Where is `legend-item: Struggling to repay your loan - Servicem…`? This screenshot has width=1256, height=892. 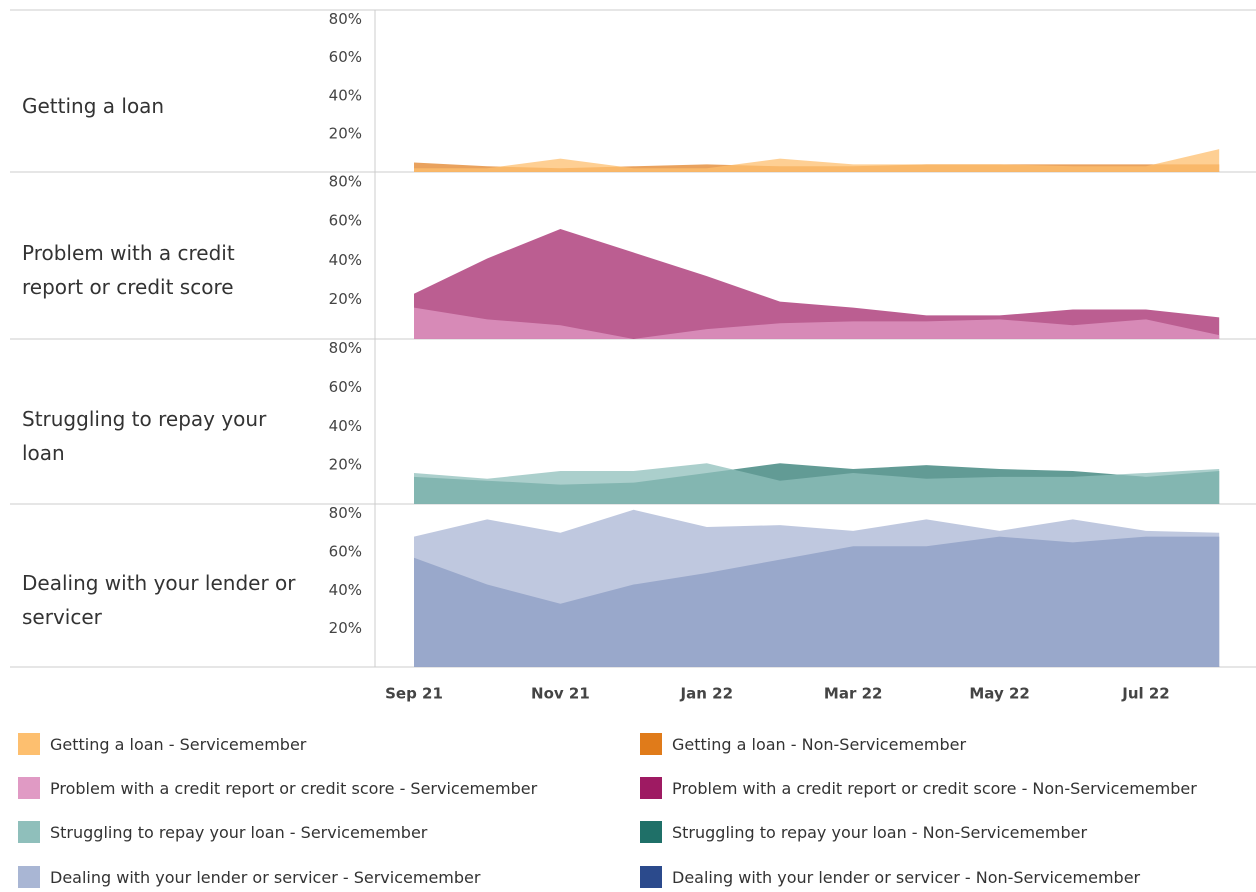 legend-item: Struggling to repay your loan - Servicem… is located at coordinates (222, 832).